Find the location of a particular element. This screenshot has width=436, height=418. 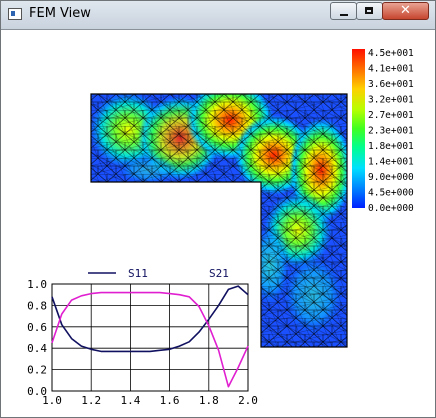

x-tick-label: 1.8 is located at coordinates (209, 400).